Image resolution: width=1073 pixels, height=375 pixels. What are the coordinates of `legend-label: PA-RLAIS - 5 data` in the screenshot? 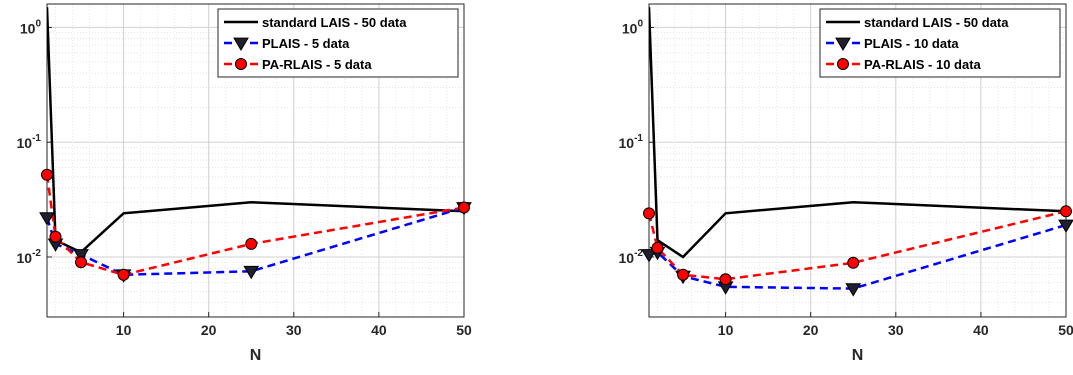 It's located at (317, 64).